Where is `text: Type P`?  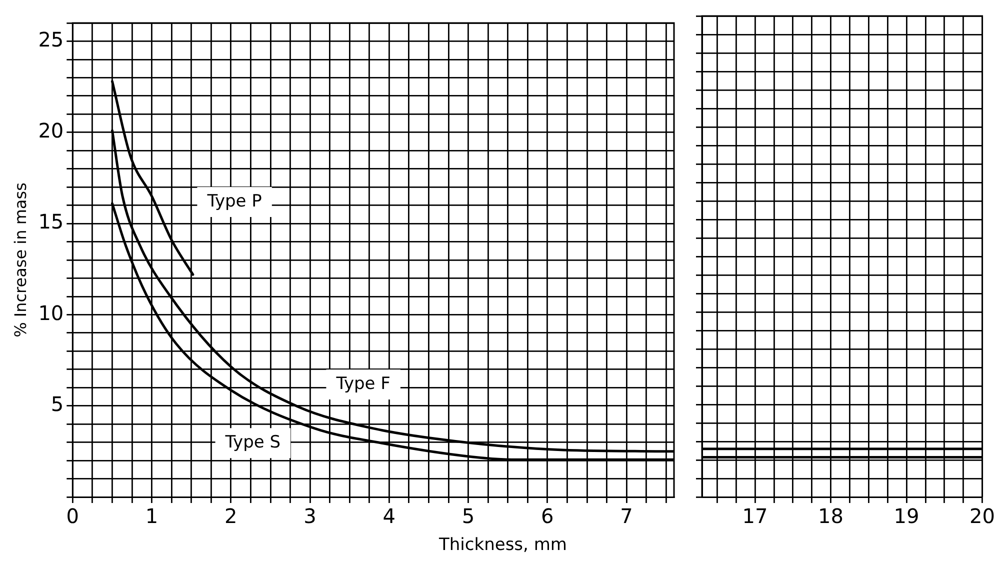 text: Type P is located at coordinates (234, 201).